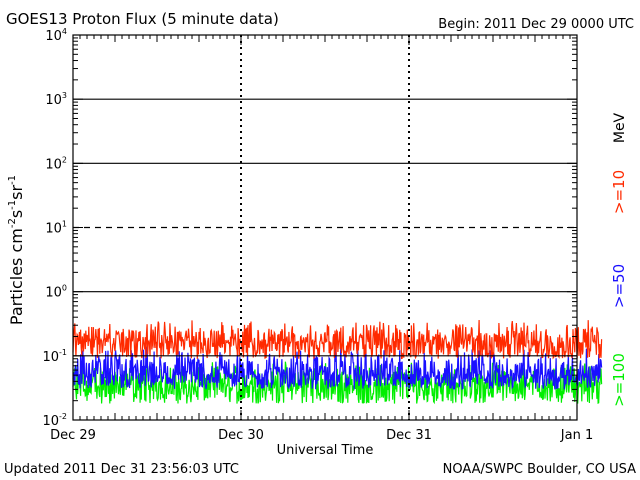  Describe the element at coordinates (620, 127) in the screenshot. I see `energy-unit-label: MeV` at that location.